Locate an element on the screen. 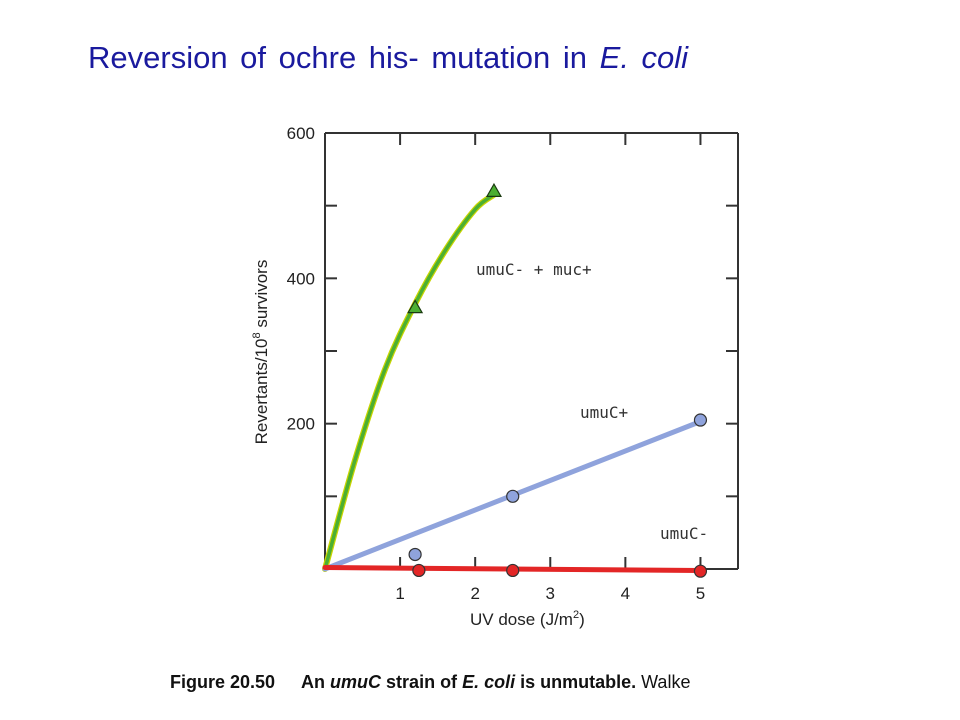 The image size is (960, 720). y-tick-label-200: 200 is located at coordinates (301, 424).